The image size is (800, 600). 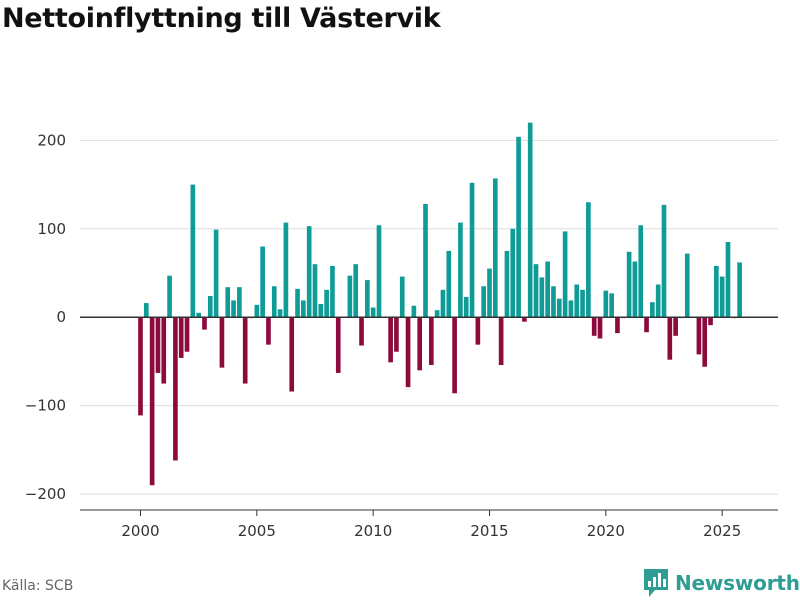 I want to click on x-tick-label: 2025, so click(x=722, y=531).